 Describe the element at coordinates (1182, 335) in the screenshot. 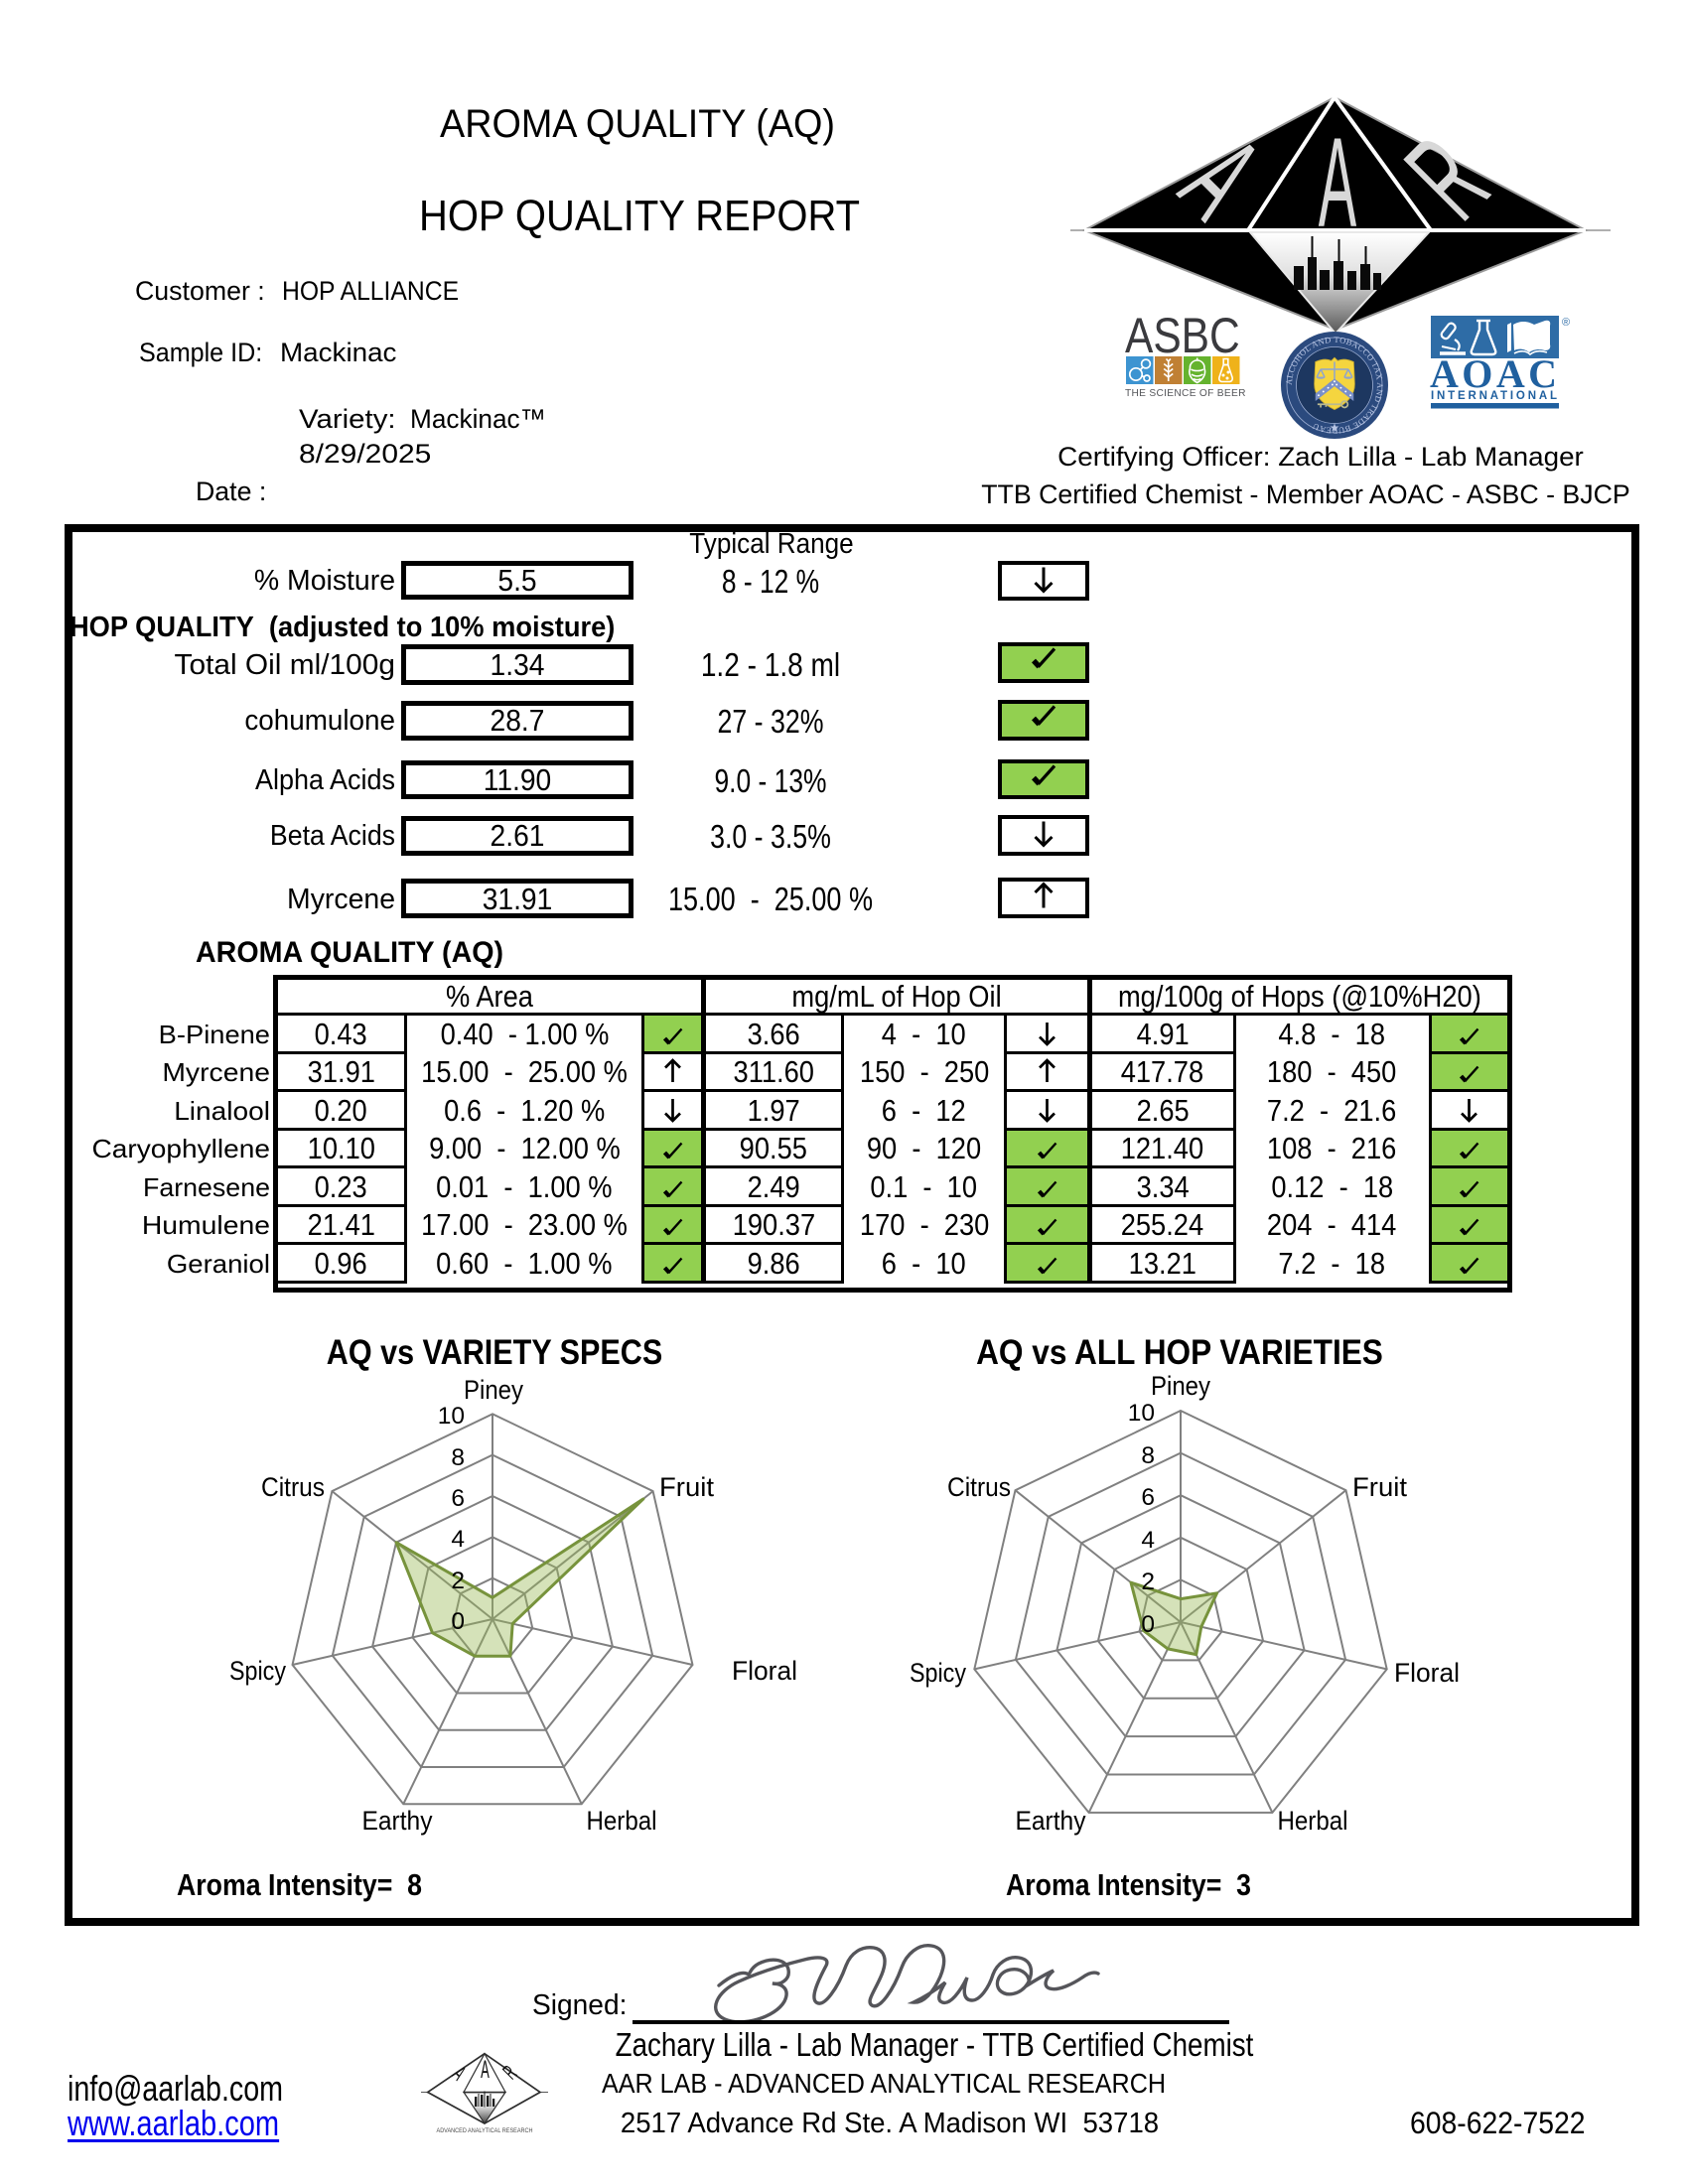

I see `svg-text: ASBC` at that location.